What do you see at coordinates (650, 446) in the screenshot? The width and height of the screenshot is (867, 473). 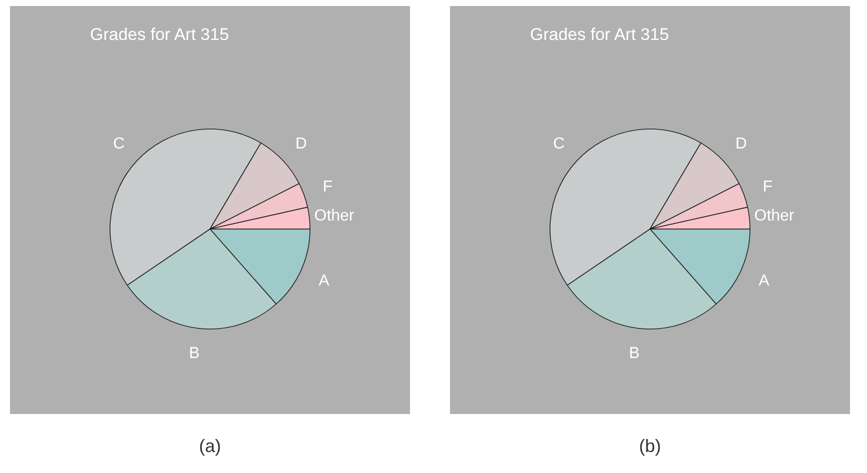 I see `text: (b)` at bounding box center [650, 446].